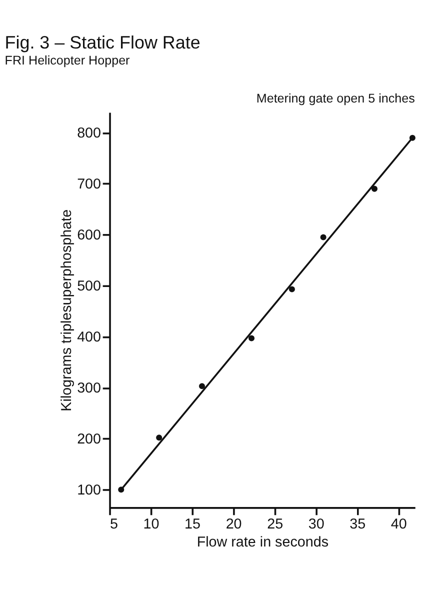 The image size is (423, 600). I want to click on text: Metering gate open 5 inches, so click(335, 98).